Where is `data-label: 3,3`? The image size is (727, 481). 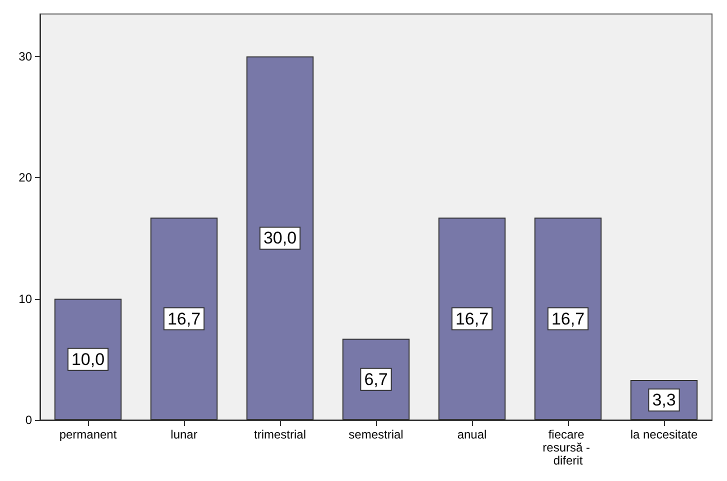
data-label: 3,3 is located at coordinates (664, 400).